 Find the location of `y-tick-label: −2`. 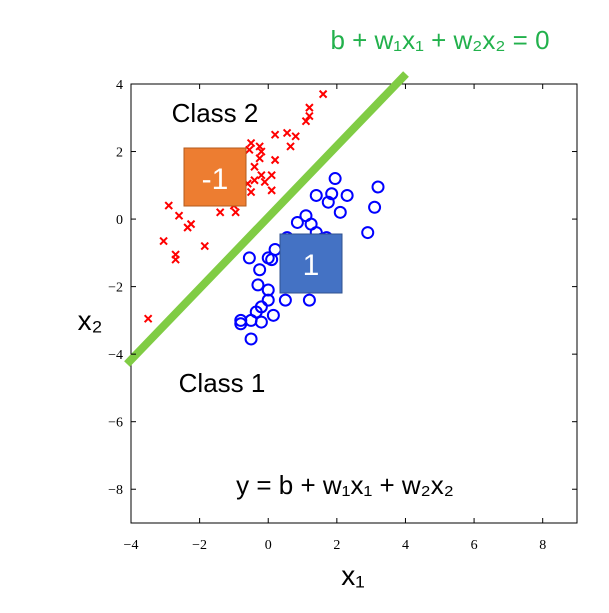

y-tick-label: −2 is located at coordinates (115, 288).